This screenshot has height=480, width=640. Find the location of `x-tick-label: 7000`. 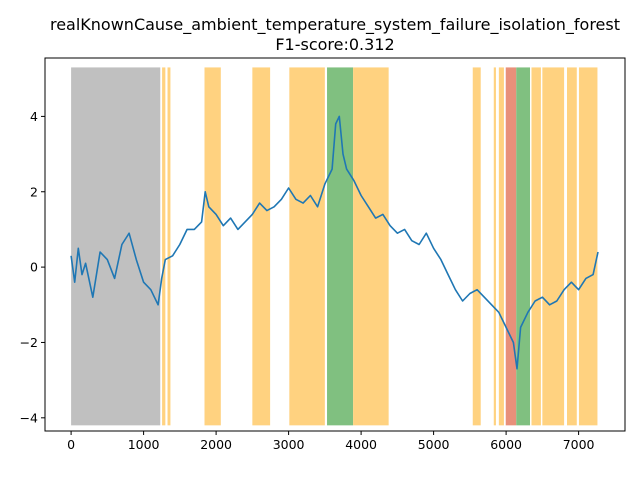

x-tick-label: 7000 is located at coordinates (579, 444).